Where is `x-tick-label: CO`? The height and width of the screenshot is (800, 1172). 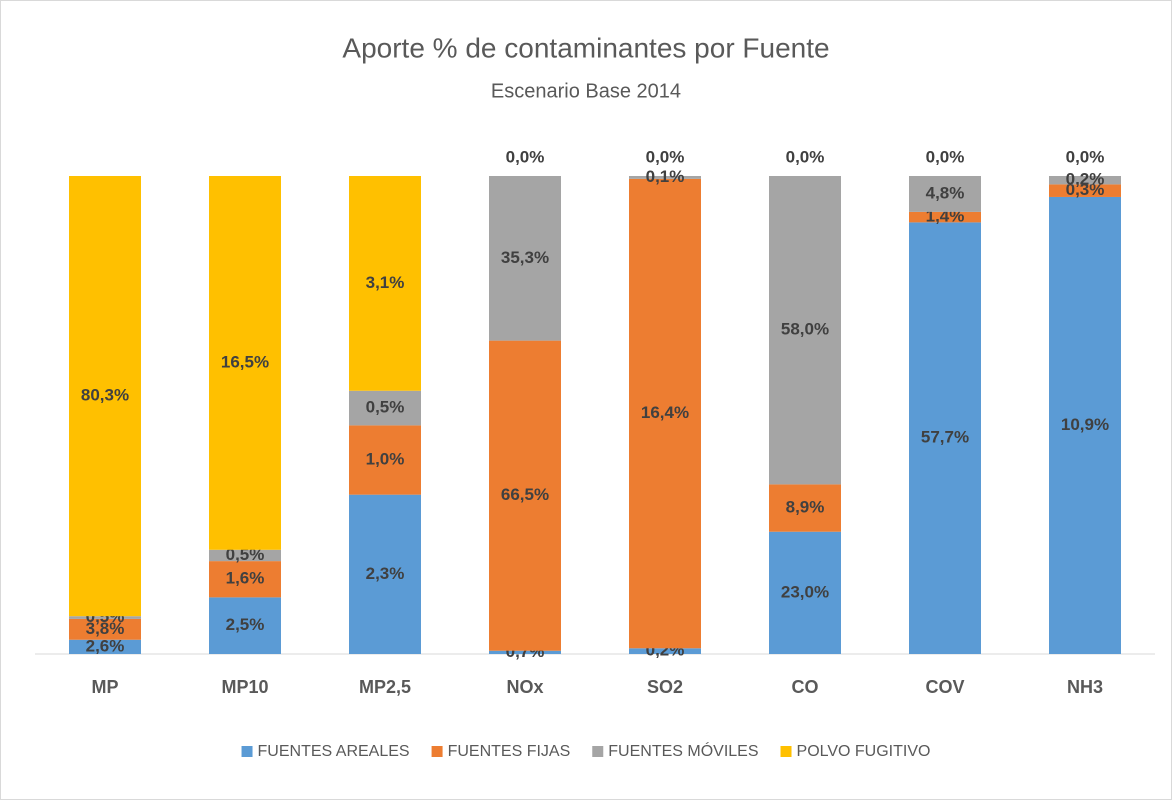 x-tick-label: CO is located at coordinates (805, 687).